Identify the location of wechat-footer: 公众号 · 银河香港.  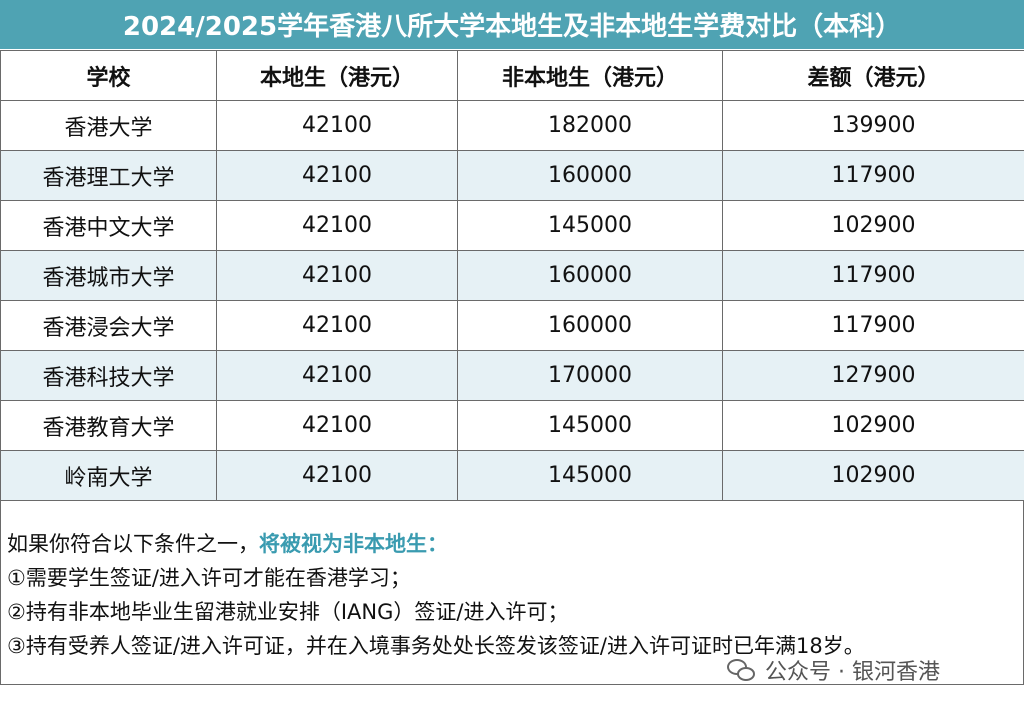
(833, 670).